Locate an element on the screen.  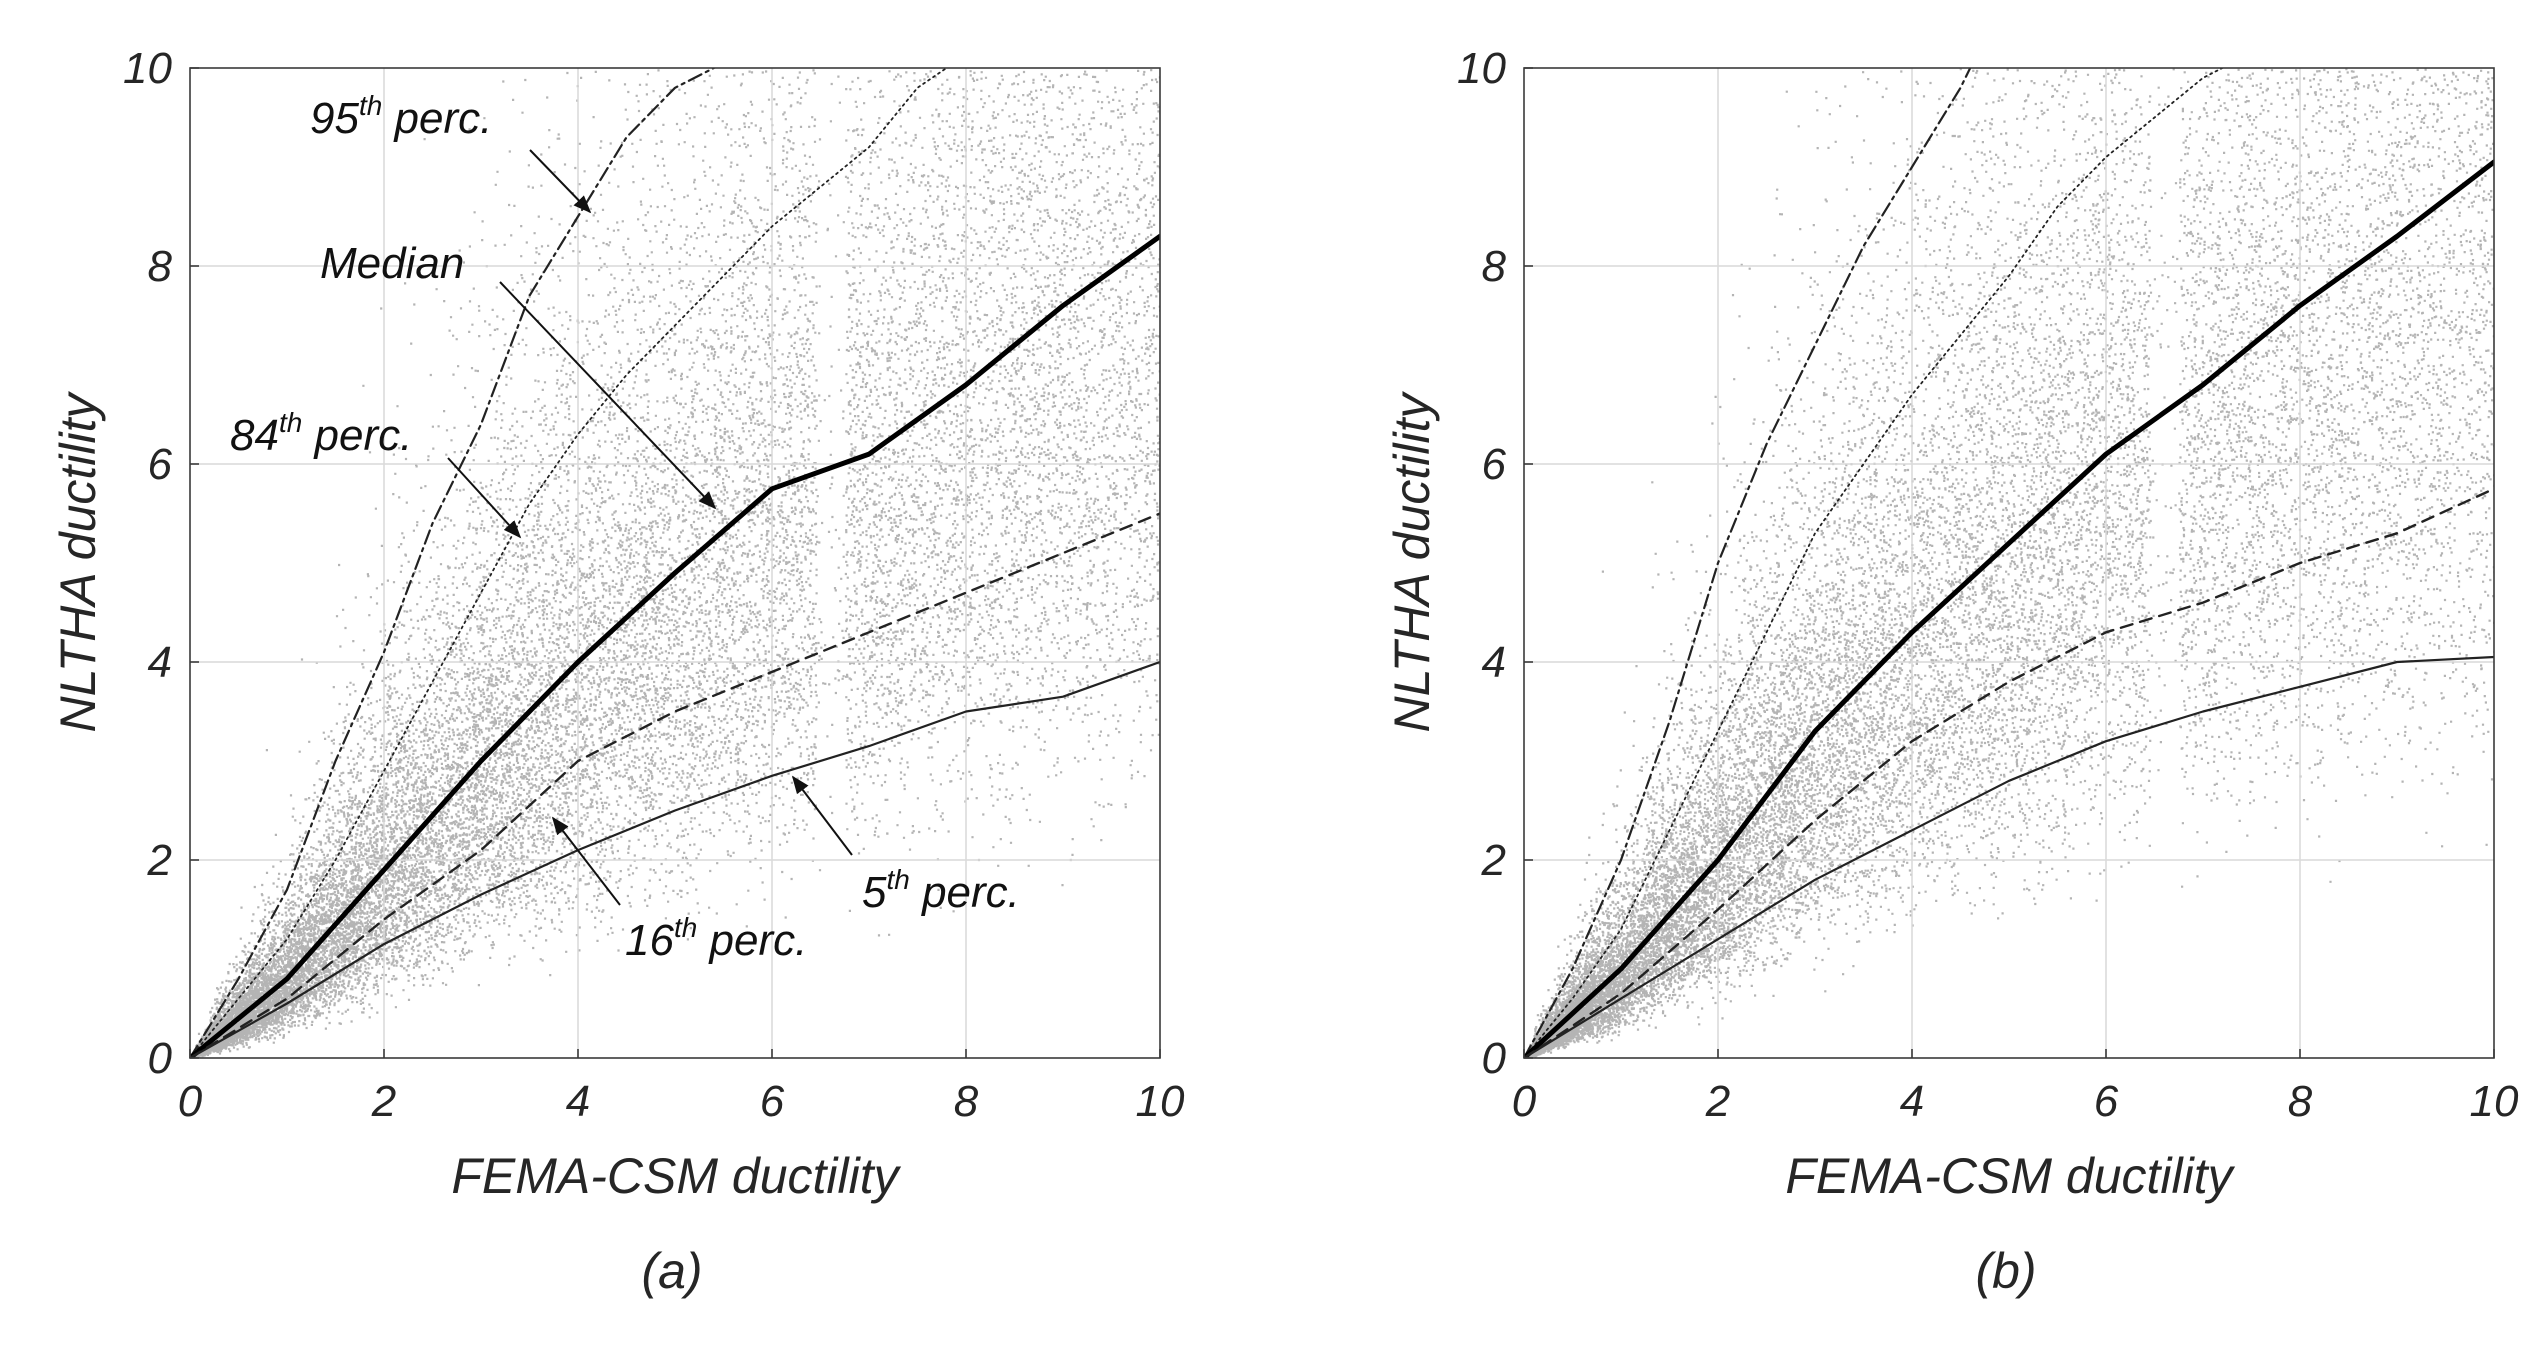
annotation-arrow-p16 is located at coordinates (586, 861).